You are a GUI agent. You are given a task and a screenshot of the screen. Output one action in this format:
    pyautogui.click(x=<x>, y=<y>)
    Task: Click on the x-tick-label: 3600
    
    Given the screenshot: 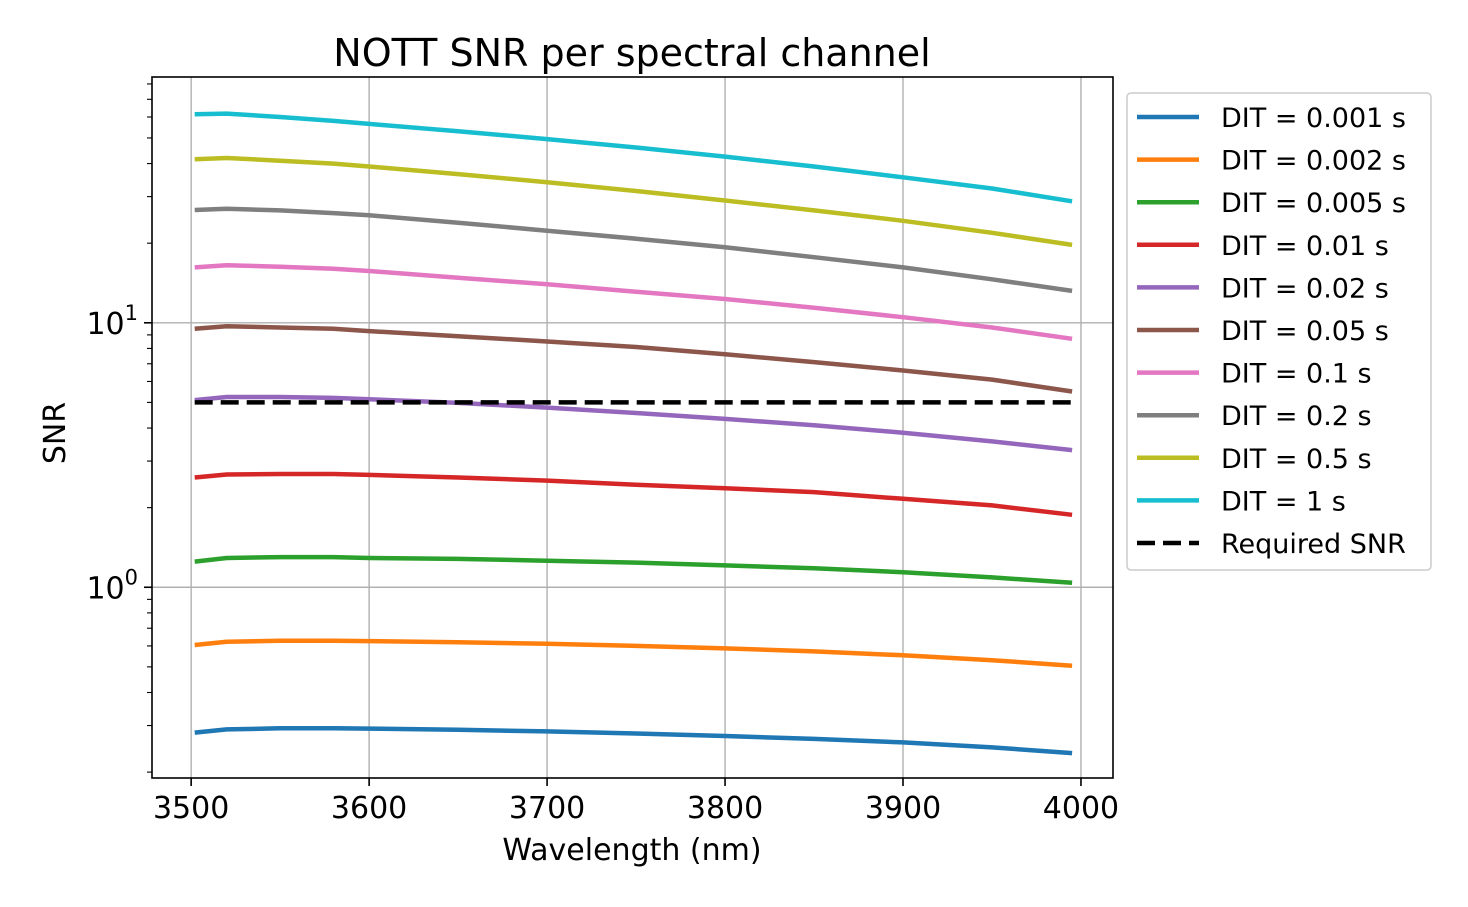 What is the action you would take?
    pyautogui.click(x=369, y=808)
    